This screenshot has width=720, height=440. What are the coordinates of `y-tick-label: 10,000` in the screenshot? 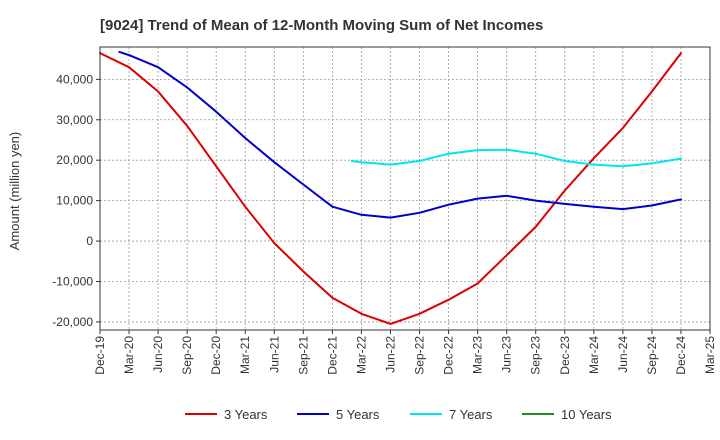 It's located at (74, 201).